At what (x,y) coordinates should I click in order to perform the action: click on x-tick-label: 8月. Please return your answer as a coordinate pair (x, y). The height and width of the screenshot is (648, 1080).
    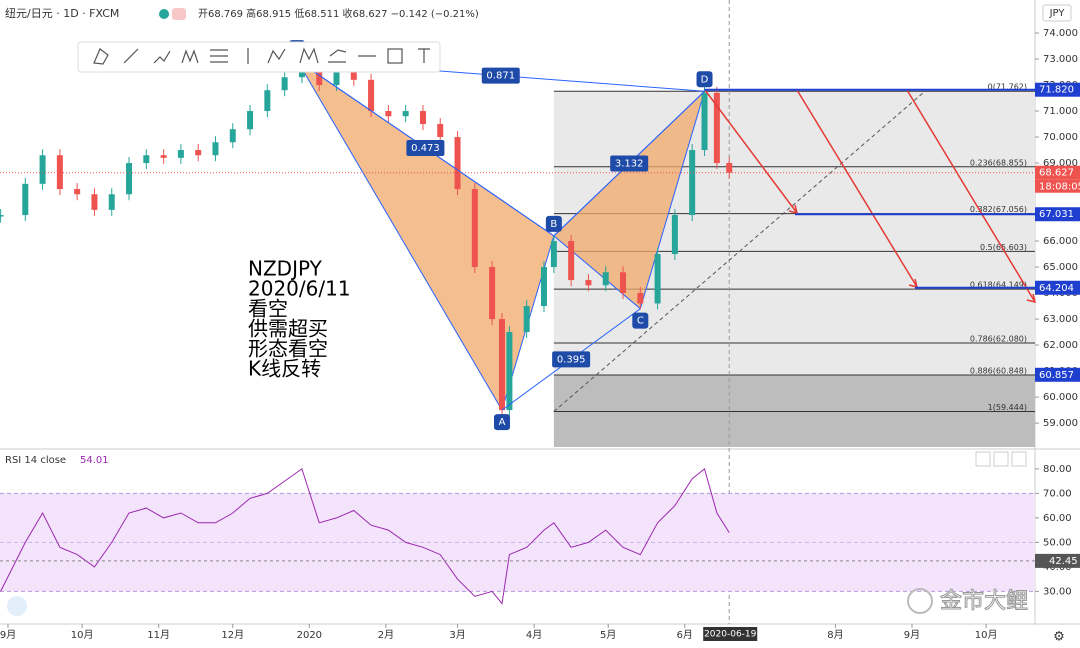
    Looking at the image, I should click on (835, 635).